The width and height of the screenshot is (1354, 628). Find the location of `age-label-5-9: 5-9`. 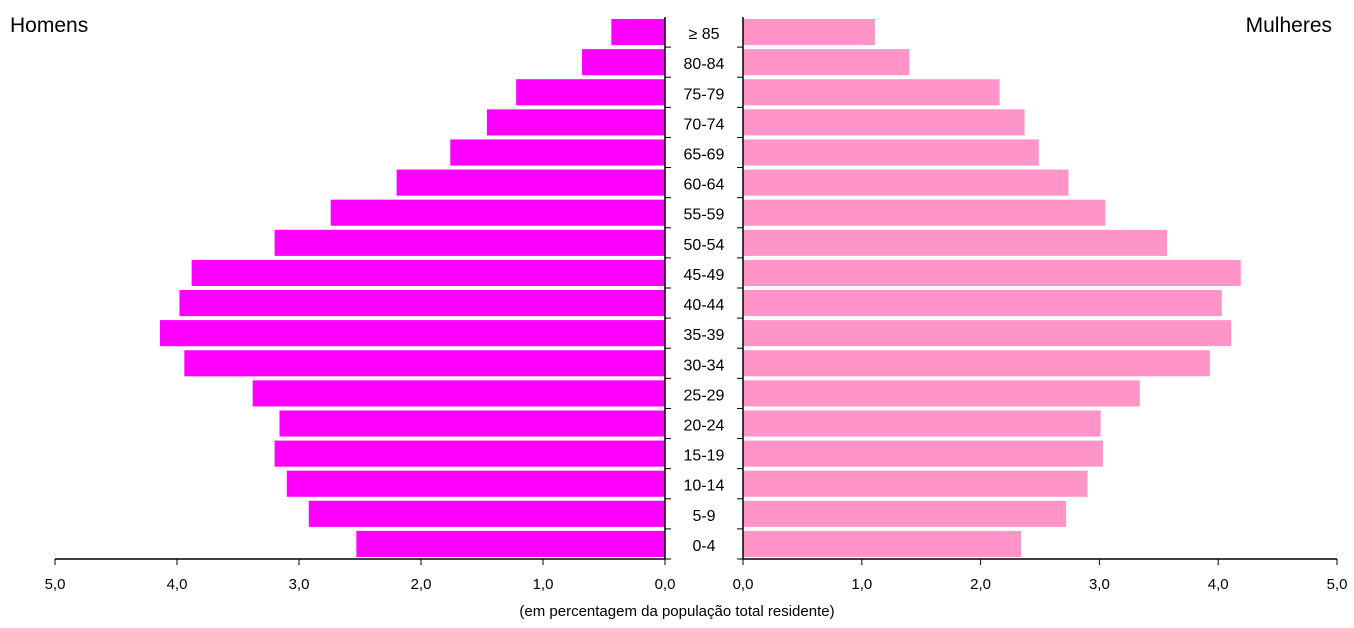

age-label-5-9: 5-9 is located at coordinates (703, 516).